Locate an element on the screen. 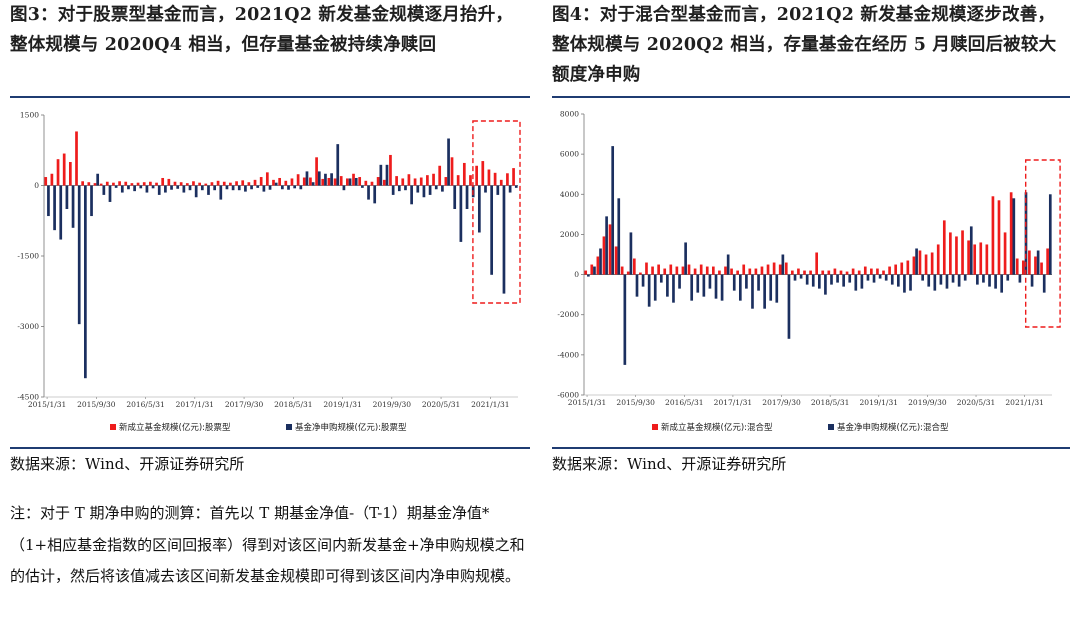  y-tick-label: 0 is located at coordinates (36, 185).